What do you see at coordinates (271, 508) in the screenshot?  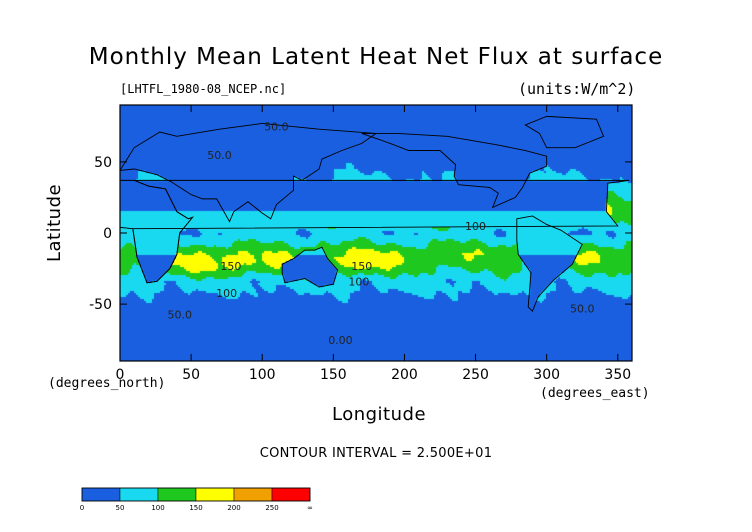 I see `colorbar-tick-label: 250` at bounding box center [271, 508].